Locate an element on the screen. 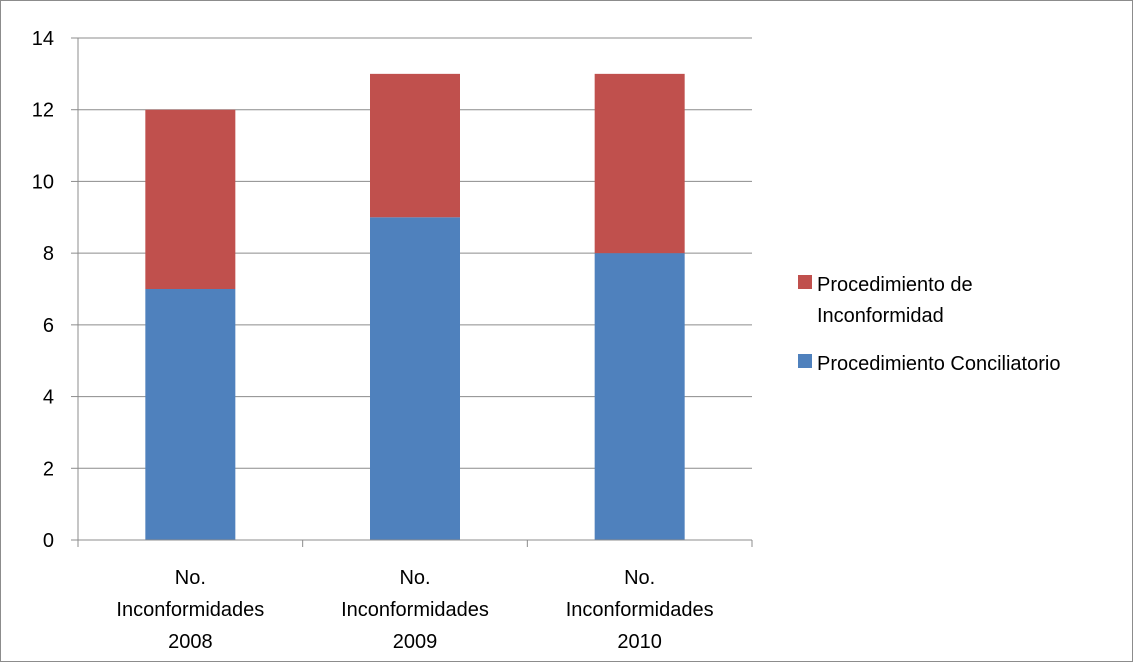 The height and width of the screenshot is (665, 1136). x-category-label: 2009 is located at coordinates (415, 642).